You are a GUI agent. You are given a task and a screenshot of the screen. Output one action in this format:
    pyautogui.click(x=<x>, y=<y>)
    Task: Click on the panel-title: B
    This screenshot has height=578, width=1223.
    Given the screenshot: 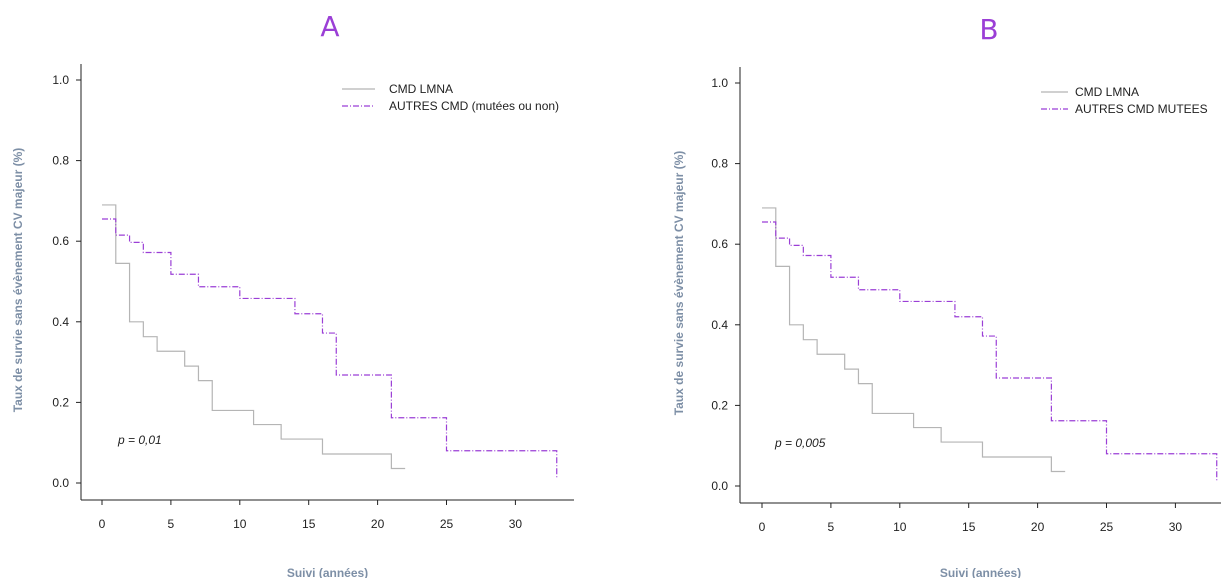 What is the action you would take?
    pyautogui.click(x=988, y=29)
    